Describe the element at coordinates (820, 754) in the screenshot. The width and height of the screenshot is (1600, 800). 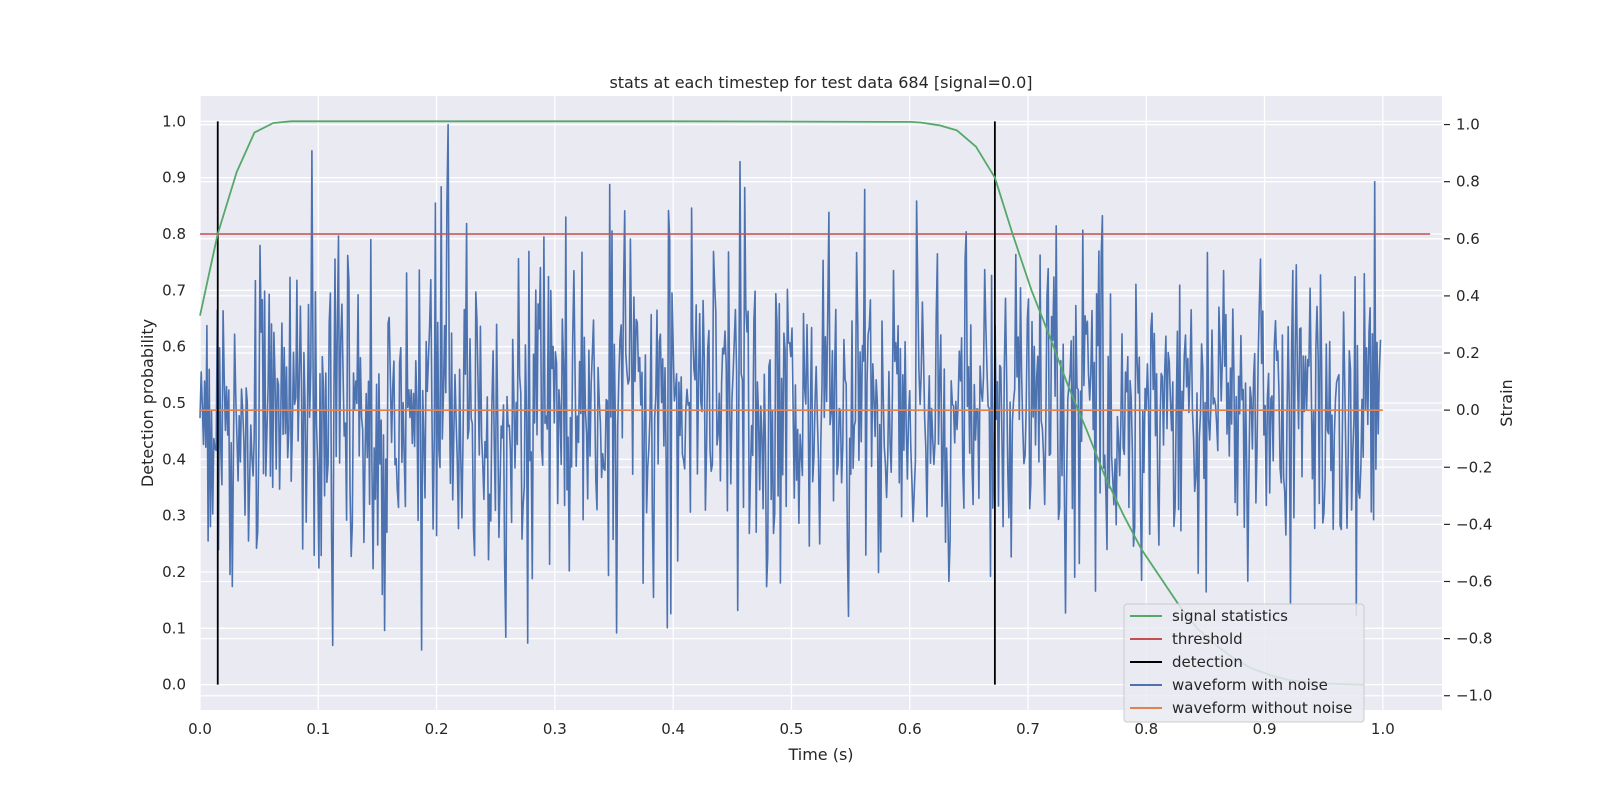
I see `x-axis-label: Time (s)` at that location.